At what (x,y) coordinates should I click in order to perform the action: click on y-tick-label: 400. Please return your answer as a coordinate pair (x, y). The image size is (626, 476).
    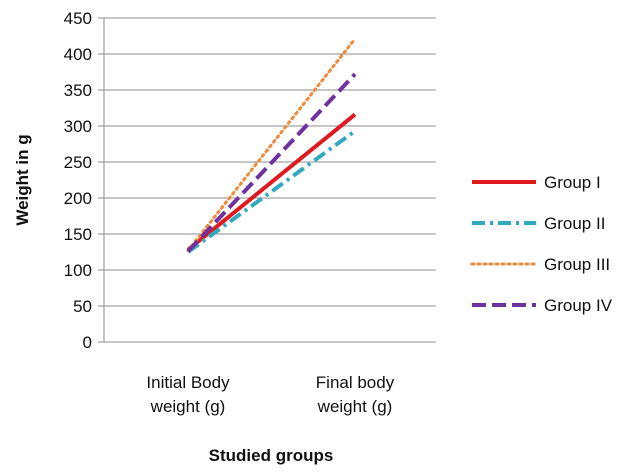
    Looking at the image, I should click on (78, 54).